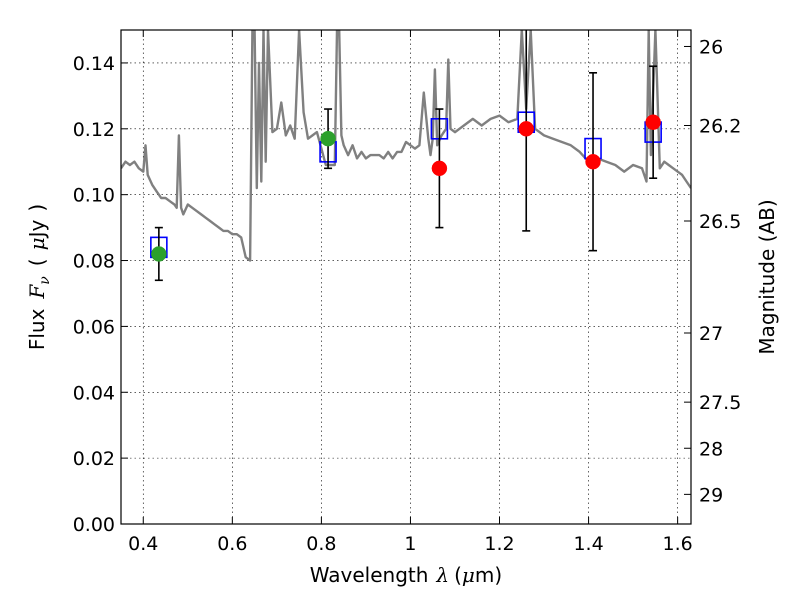 The width and height of the screenshot is (800, 600). Describe the element at coordinates (94, 262) in the screenshot. I see `y-tick-label: 0.08` at that location.